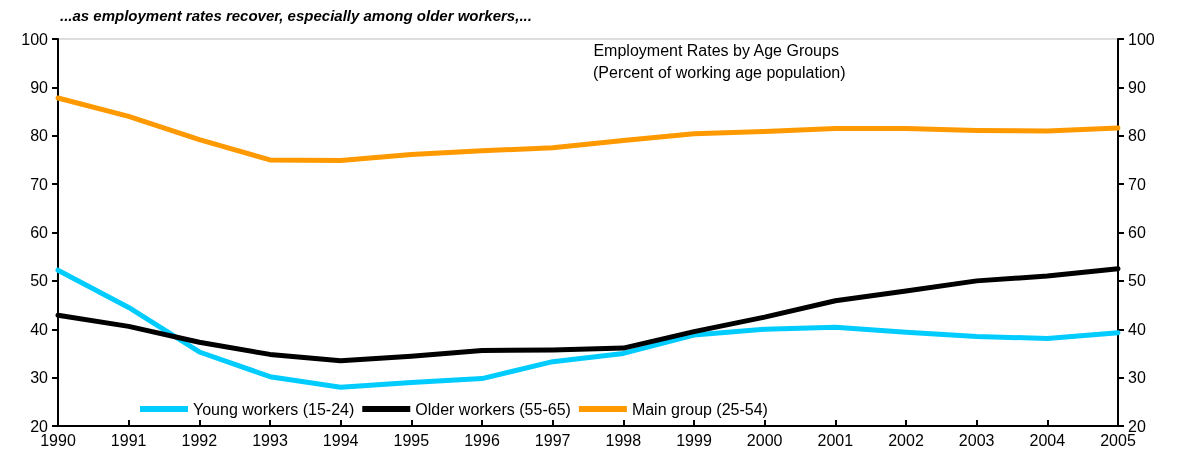 The height and width of the screenshot is (462, 1177). What do you see at coordinates (39, 329) in the screenshot?
I see `y-tick-label: 40` at bounding box center [39, 329].